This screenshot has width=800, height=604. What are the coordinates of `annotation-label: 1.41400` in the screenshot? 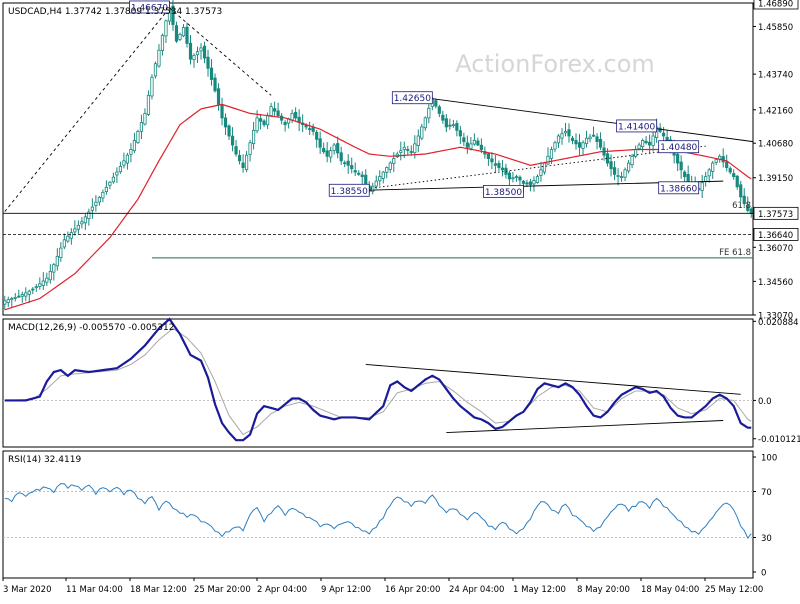 It's located at (636, 127).